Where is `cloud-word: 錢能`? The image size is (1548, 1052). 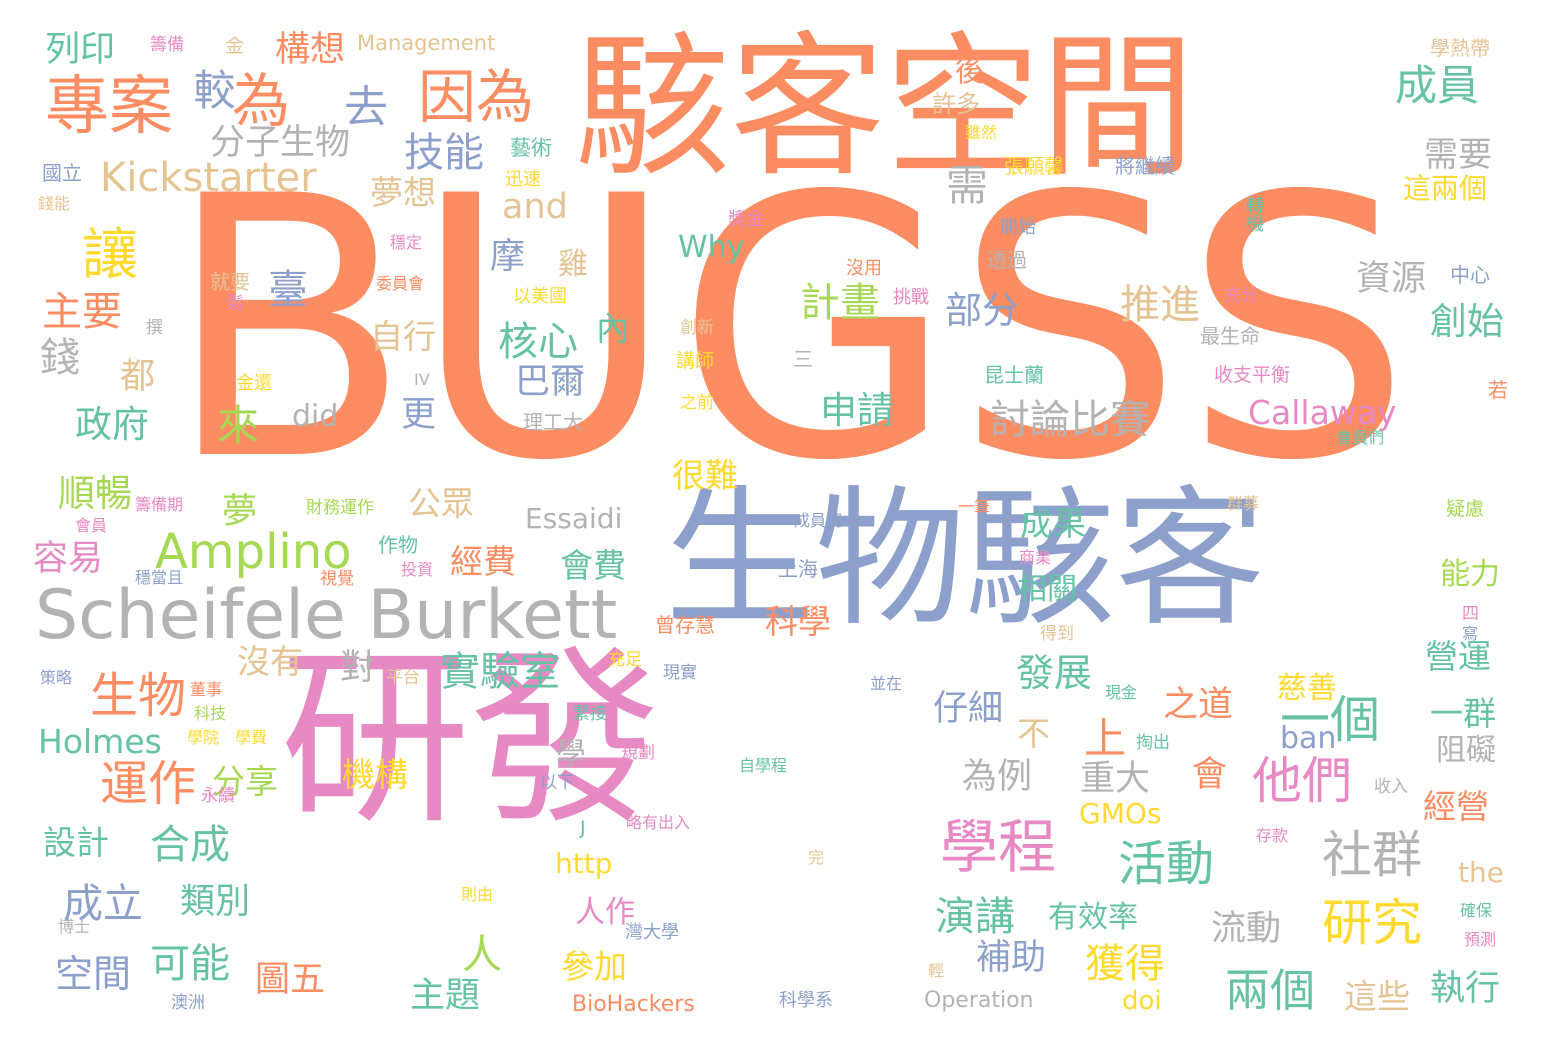 cloud-word: 錢能 is located at coordinates (54, 203).